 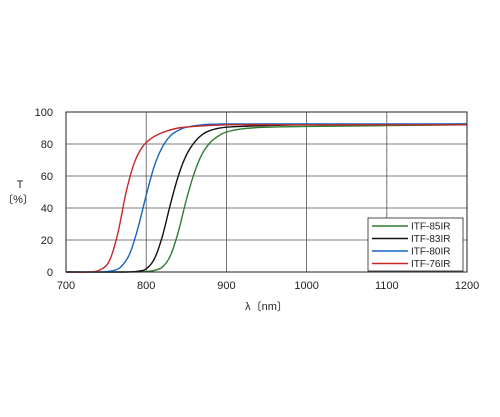 I want to click on y-axis-unit: 〔%〕, so click(x=18, y=199).